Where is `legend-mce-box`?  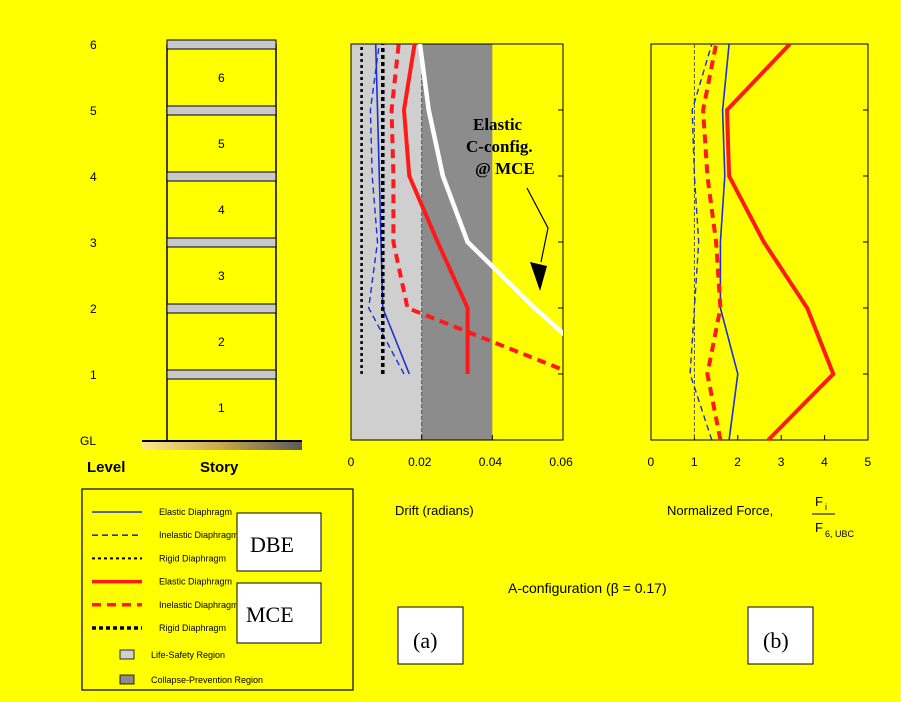 legend-mce-box is located at coordinates (279, 613).